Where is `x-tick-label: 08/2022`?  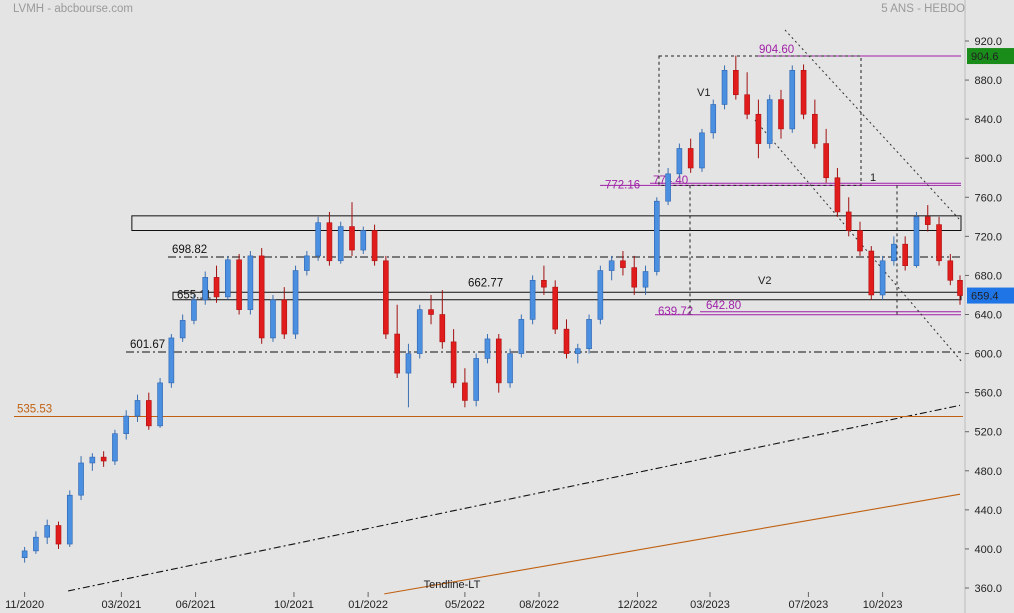 x-tick-label: 08/2022 is located at coordinates (539, 605).